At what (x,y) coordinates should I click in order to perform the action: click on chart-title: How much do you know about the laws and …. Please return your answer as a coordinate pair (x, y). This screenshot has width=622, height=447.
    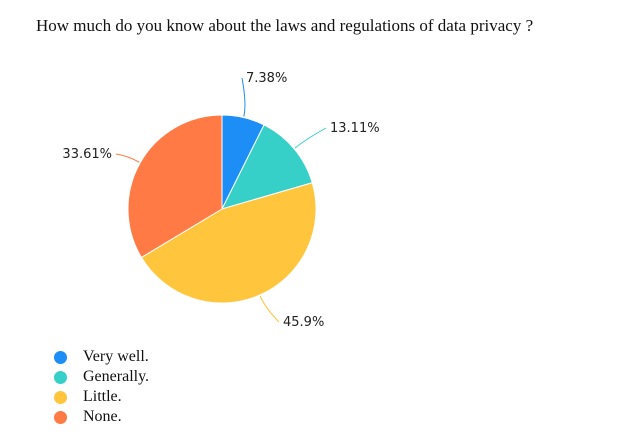
    Looking at the image, I should click on (285, 25).